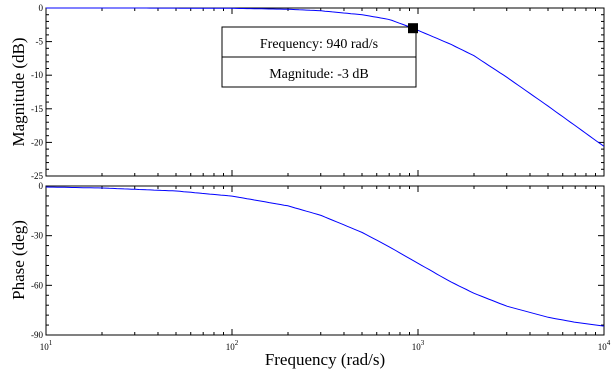  Describe the element at coordinates (41, 8) in the screenshot. I see `magnitude-y-tick-label: 0` at that location.